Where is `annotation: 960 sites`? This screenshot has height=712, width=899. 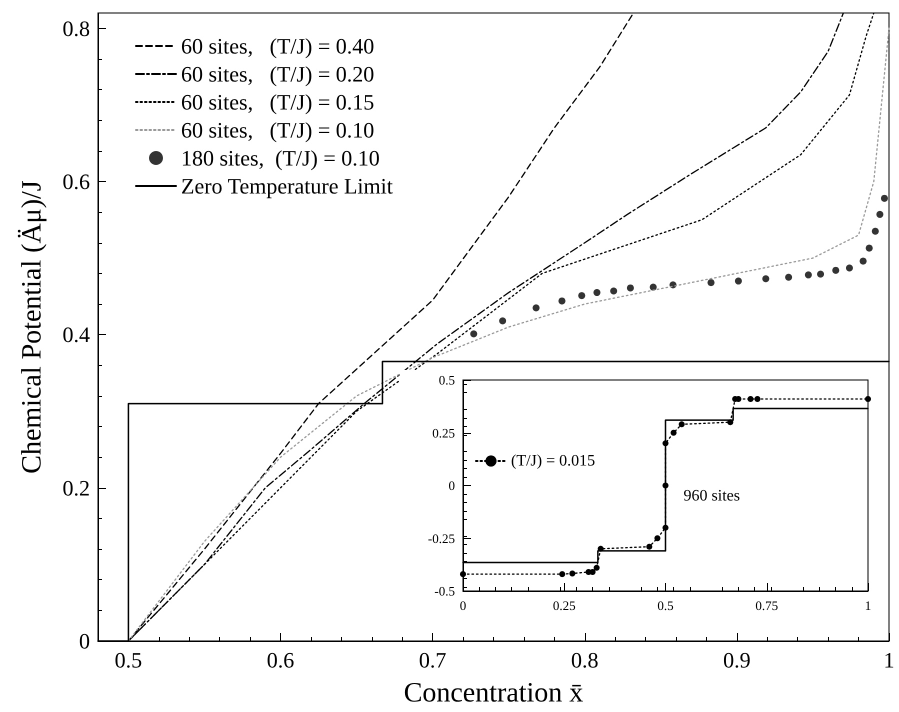
annotation: 960 sites is located at coordinates (712, 496).